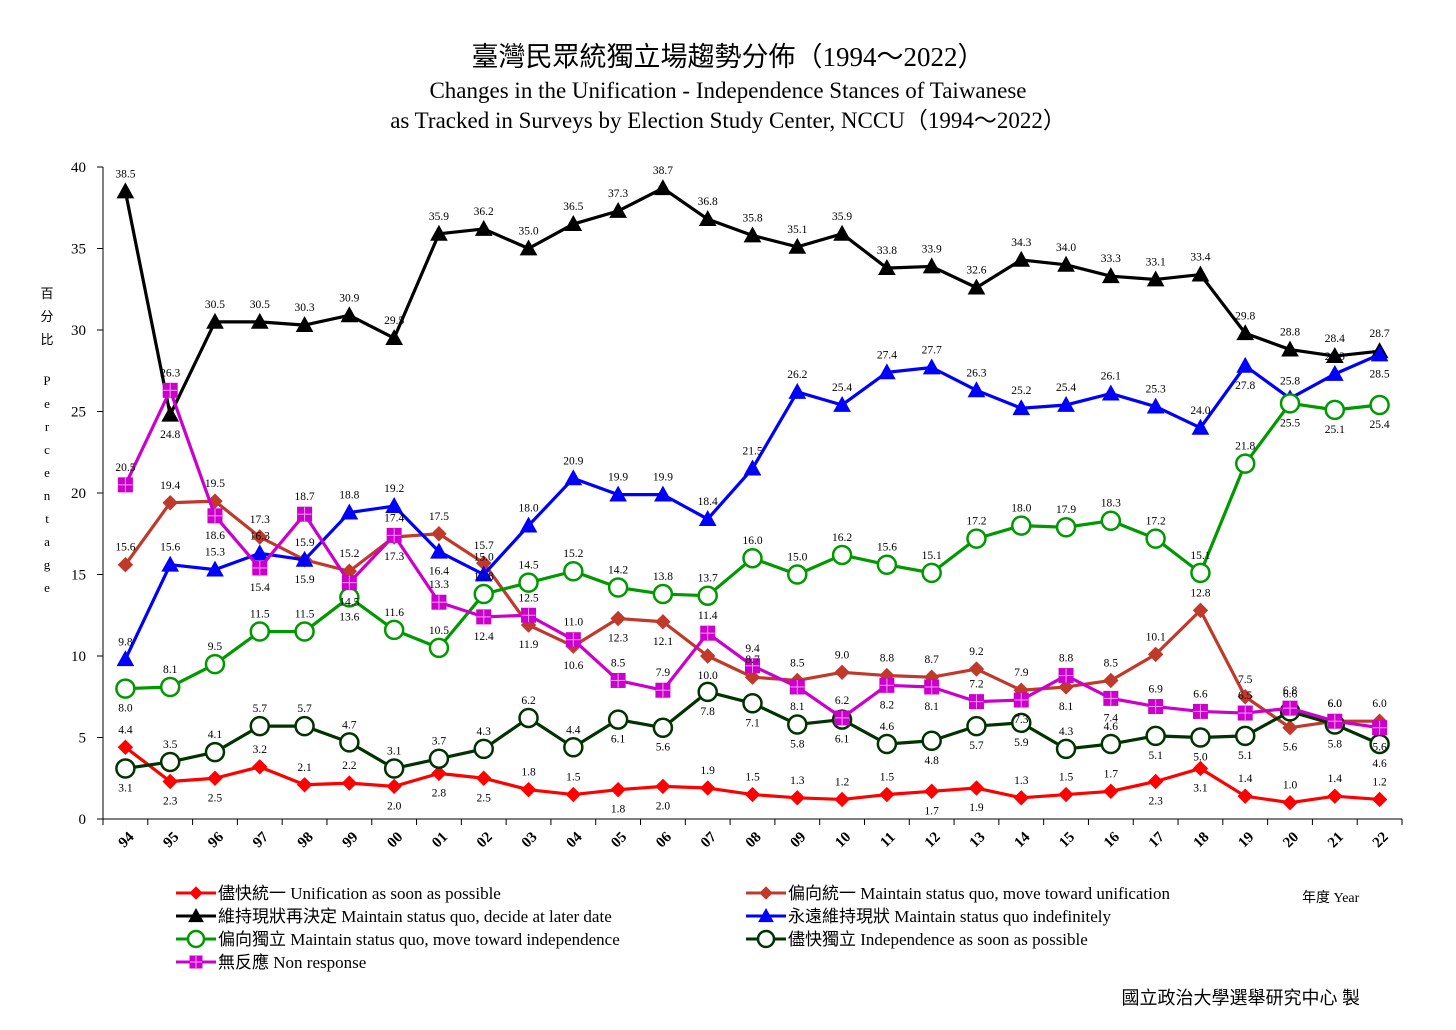 This screenshot has height=1030, width=1456. I want to click on data-label: 30.3, so click(305, 308).